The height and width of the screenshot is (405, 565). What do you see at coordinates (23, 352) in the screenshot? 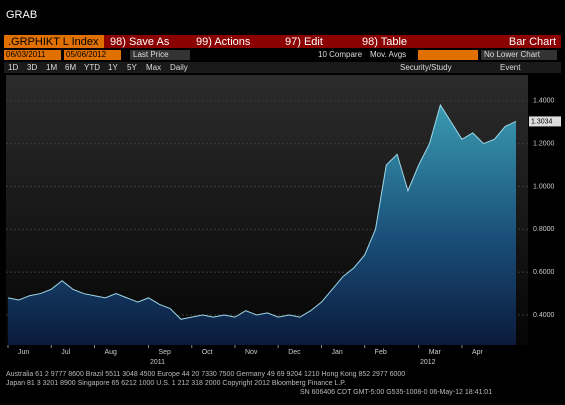
I see `x-tick-label: Jun` at bounding box center [23, 352].